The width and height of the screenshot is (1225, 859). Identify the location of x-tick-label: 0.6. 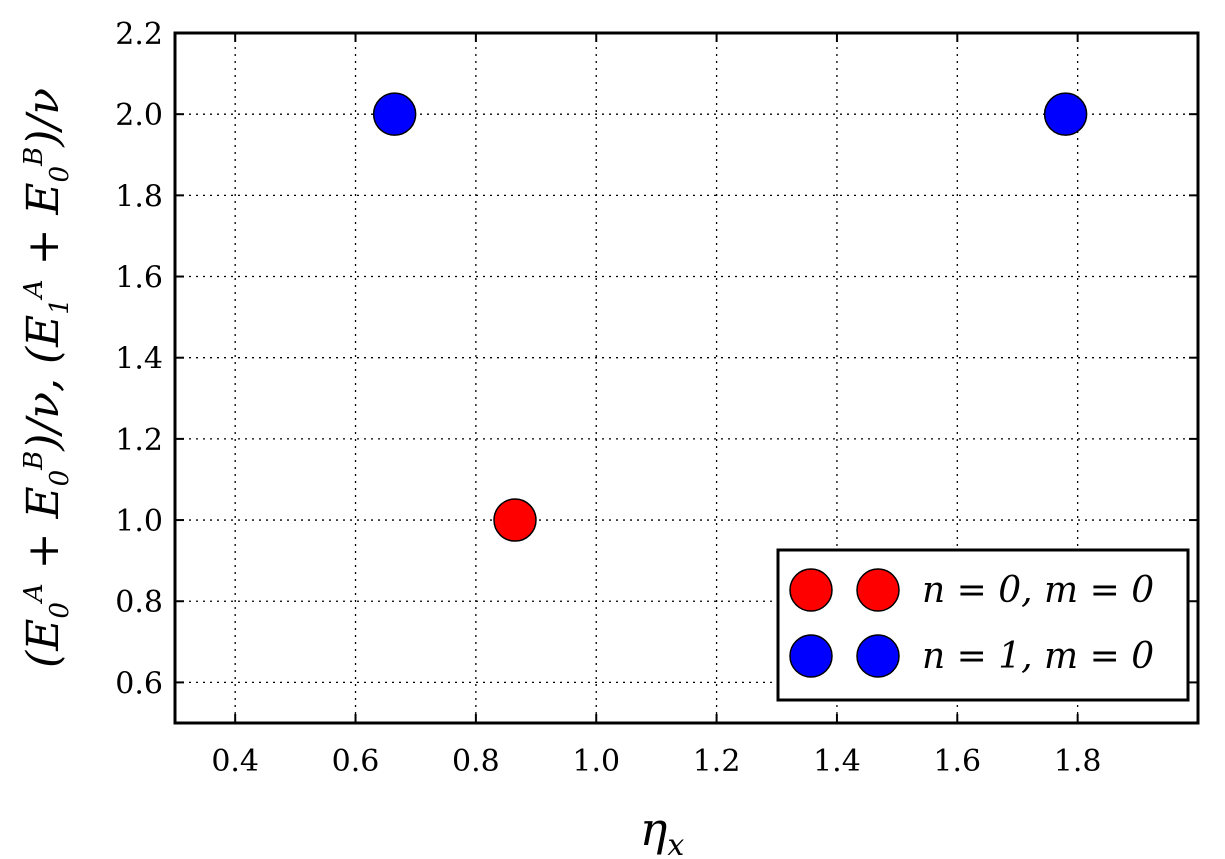
(356, 761).